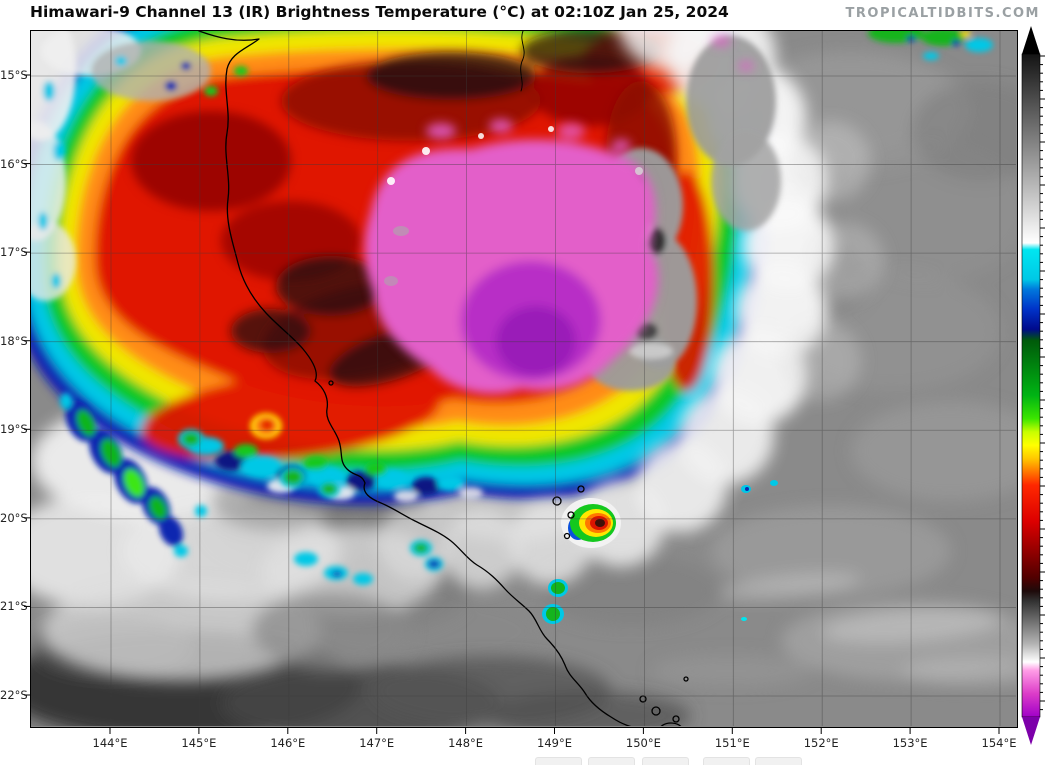  What do you see at coordinates (110, 743) in the screenshot?
I see `lon-label: 144°E` at bounding box center [110, 743].